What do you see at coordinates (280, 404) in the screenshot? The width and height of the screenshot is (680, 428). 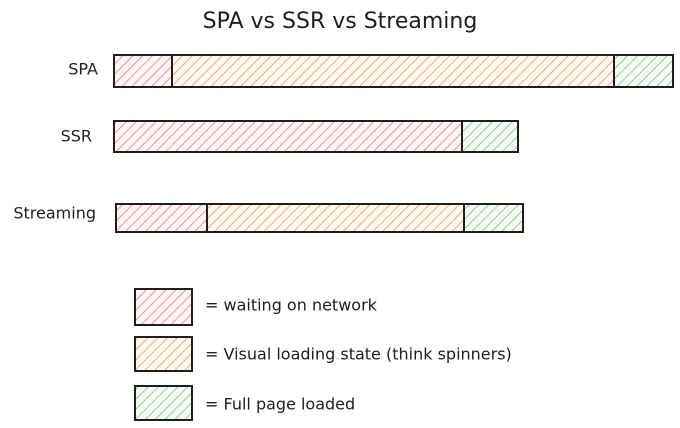 I see `legend-label: = Full page loaded` at bounding box center [280, 404].